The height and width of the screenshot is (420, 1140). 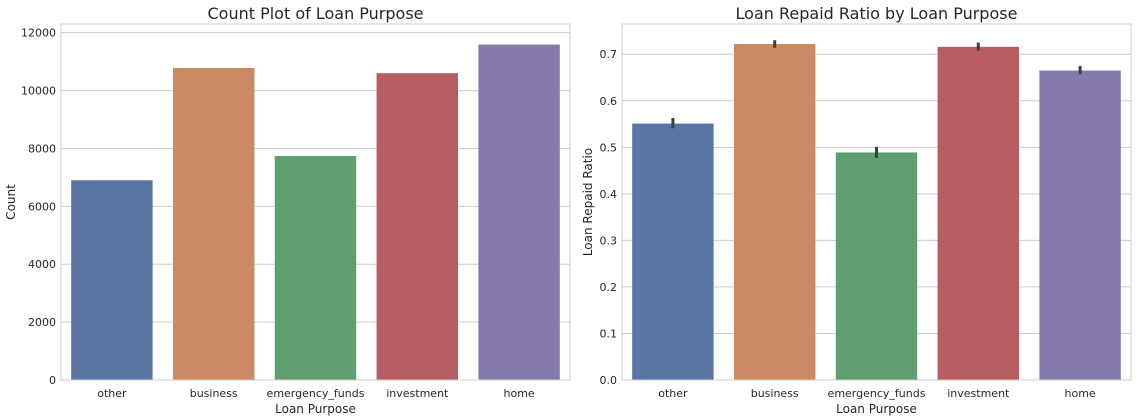 What do you see at coordinates (42, 206) in the screenshot?
I see `y-tick-label: 6000` at bounding box center [42, 206].